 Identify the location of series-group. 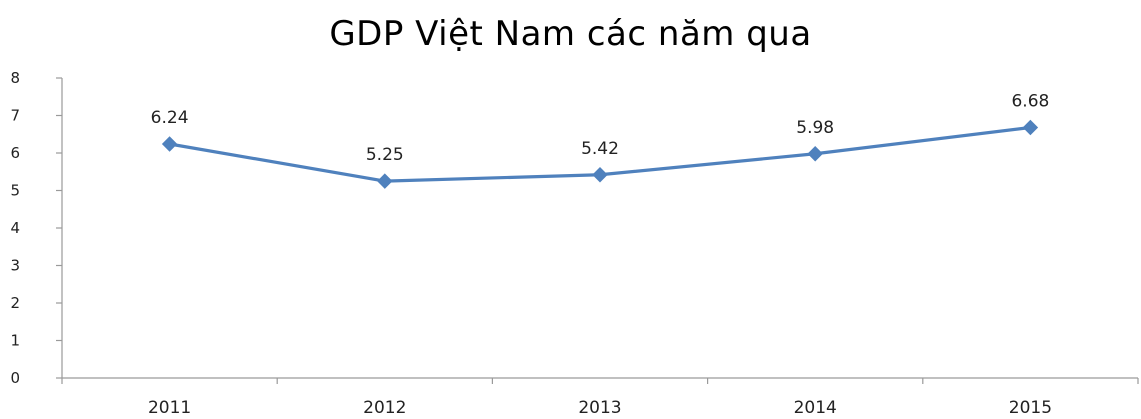
(600, 154).